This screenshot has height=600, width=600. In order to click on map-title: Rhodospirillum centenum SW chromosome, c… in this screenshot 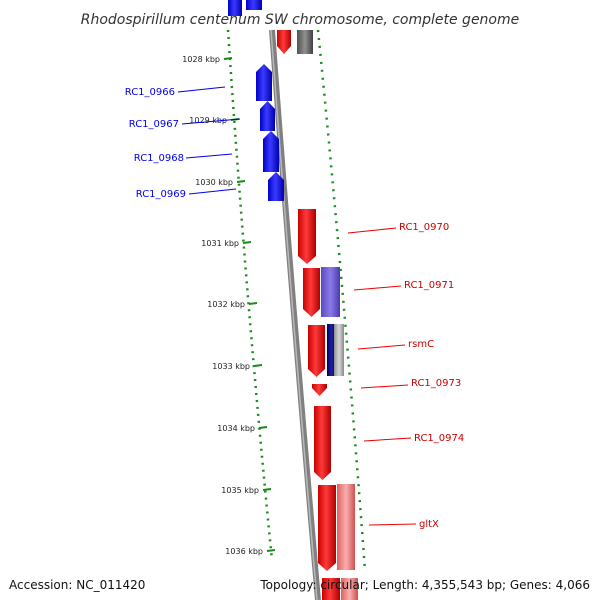, I will do `click(300, 20)`.